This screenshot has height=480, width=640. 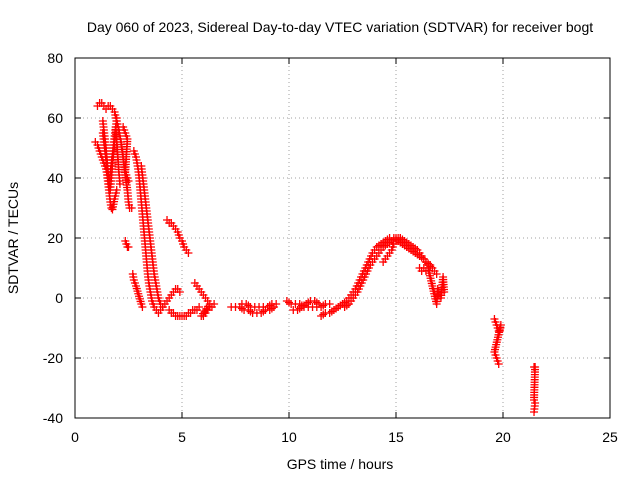 What do you see at coordinates (503, 437) in the screenshot?
I see `x-tick-label: 20` at bounding box center [503, 437].